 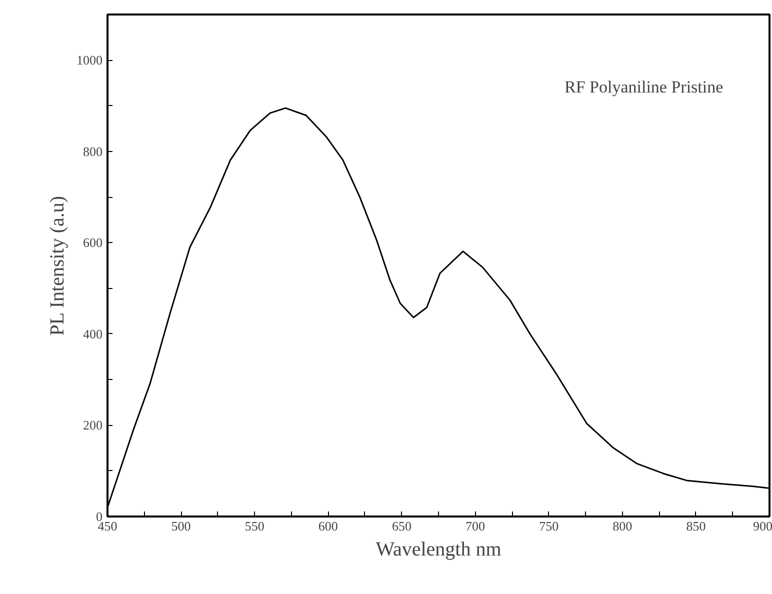 I want to click on y-tick-label: 0, so click(x=99, y=516).